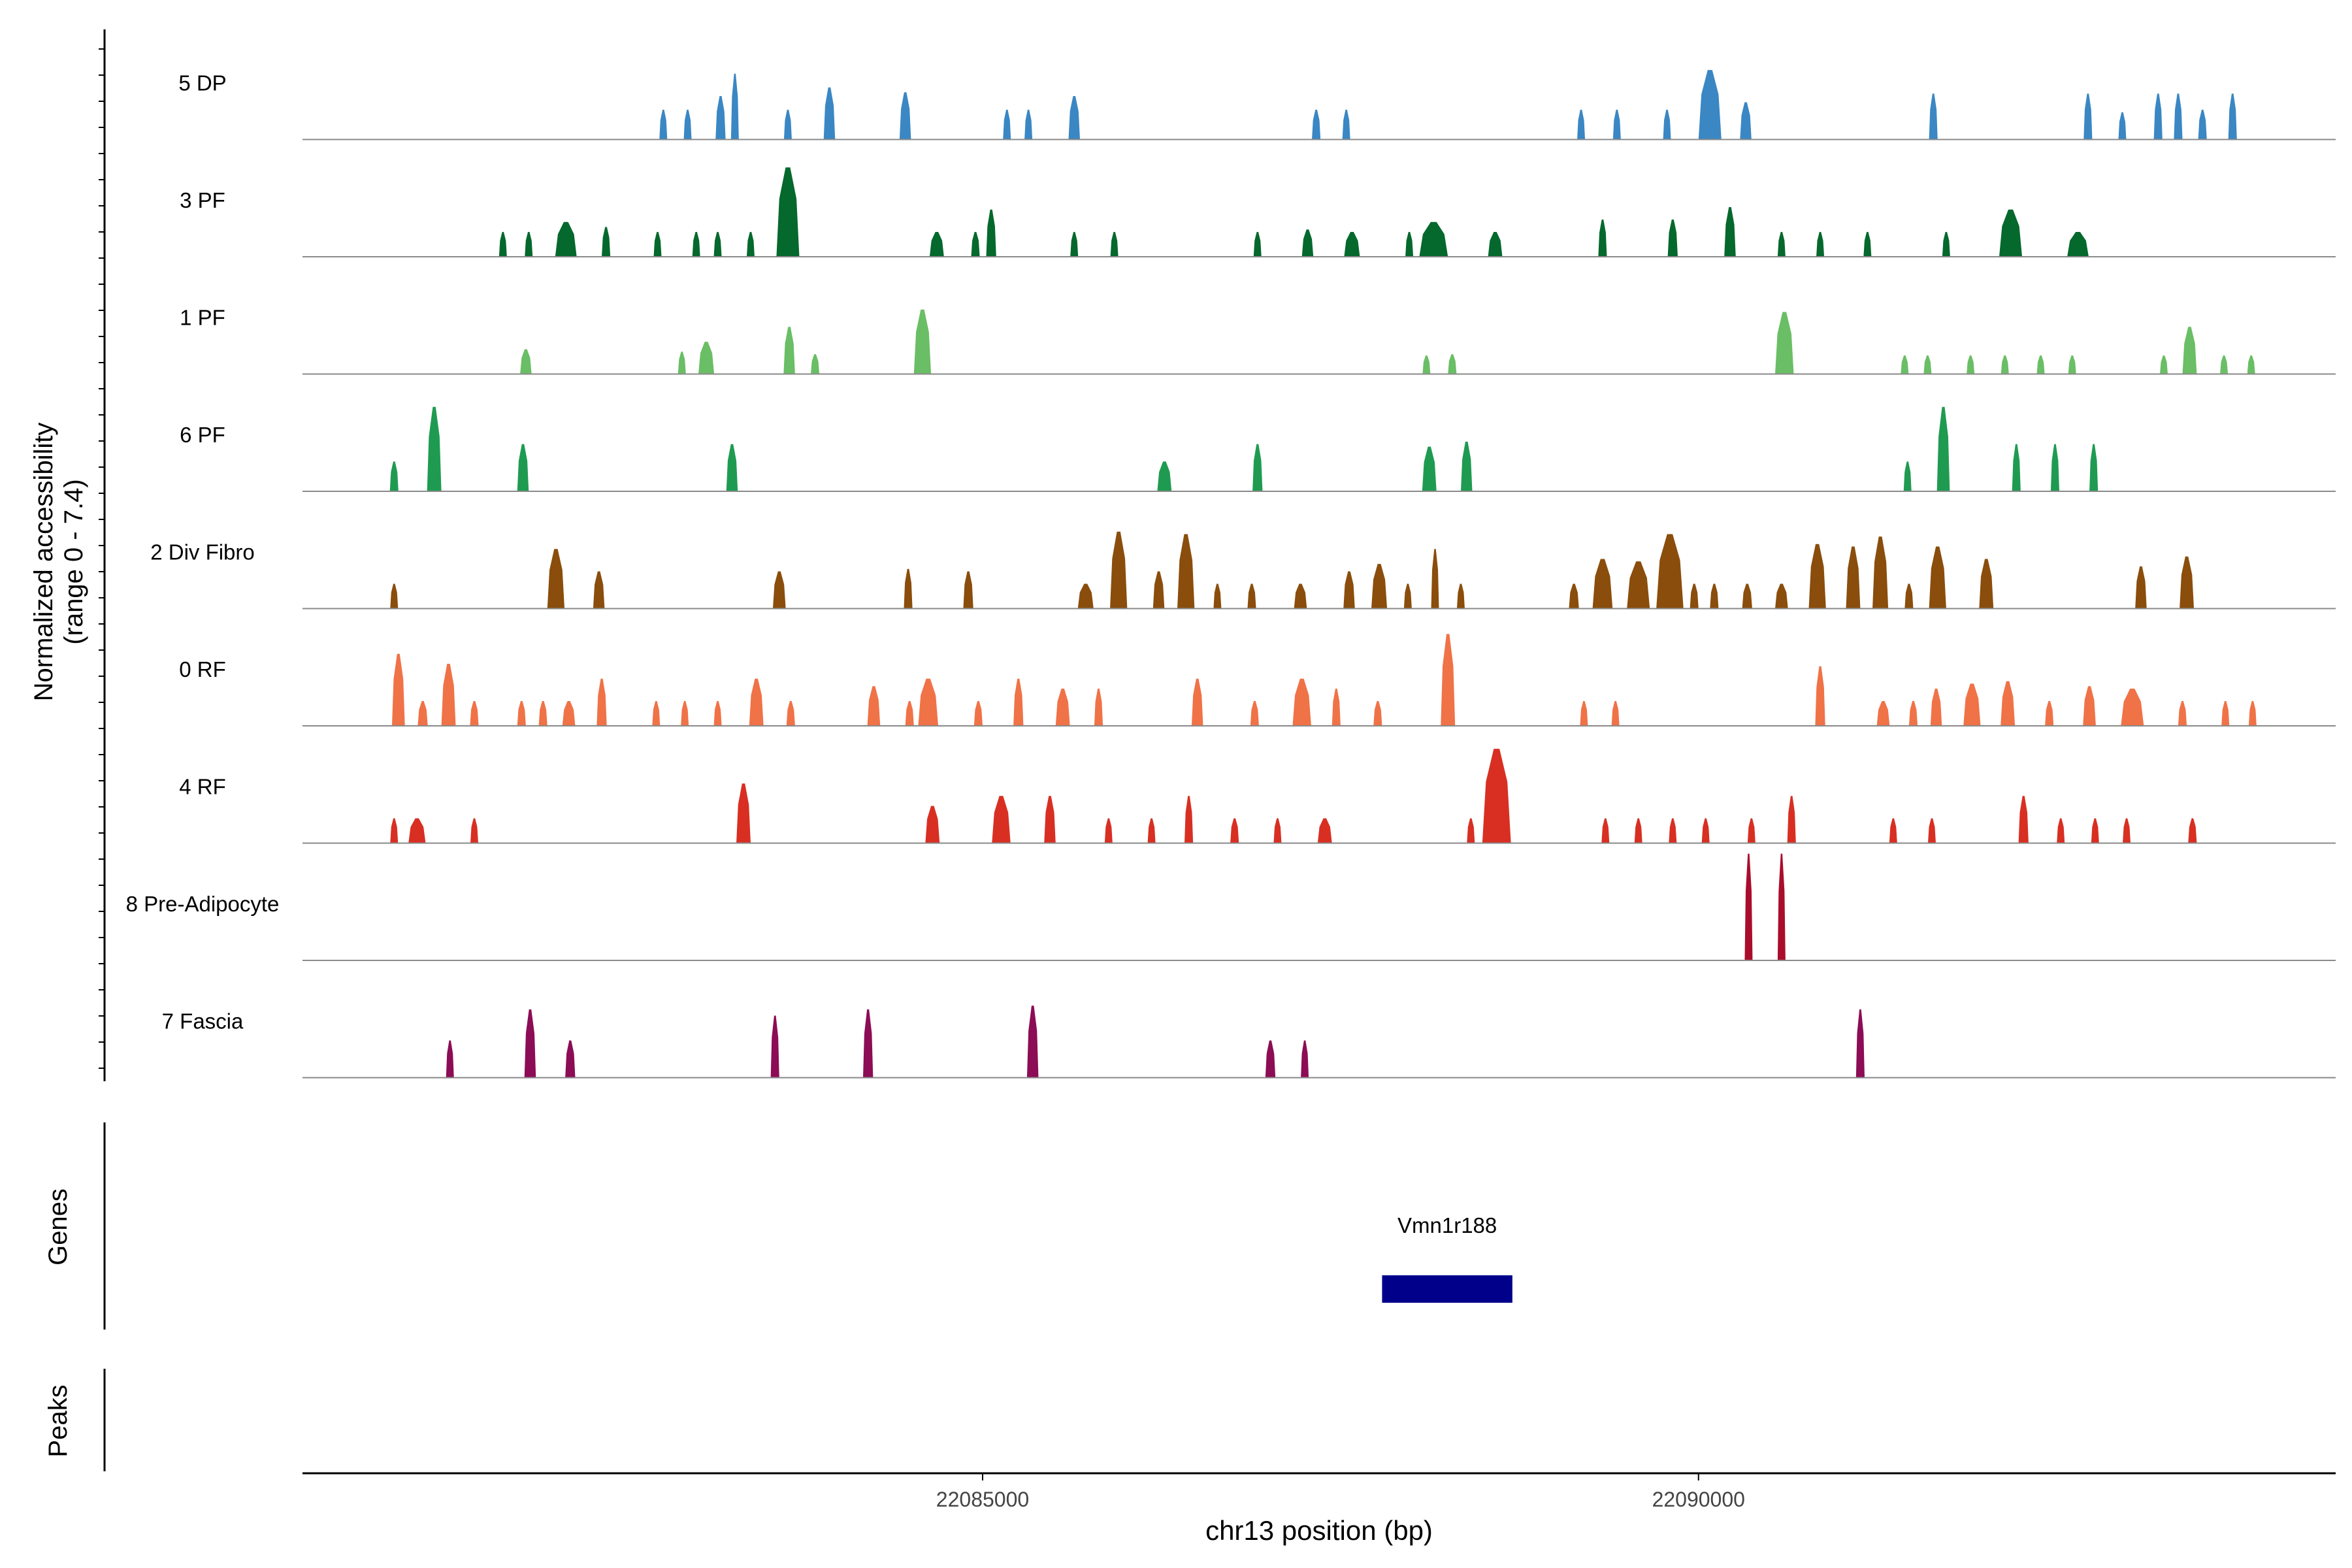 Image resolution: width=2352 pixels, height=1568 pixels. What do you see at coordinates (1257, 680) in the screenshot?
I see `track-0-rf: 0 RF` at bounding box center [1257, 680].